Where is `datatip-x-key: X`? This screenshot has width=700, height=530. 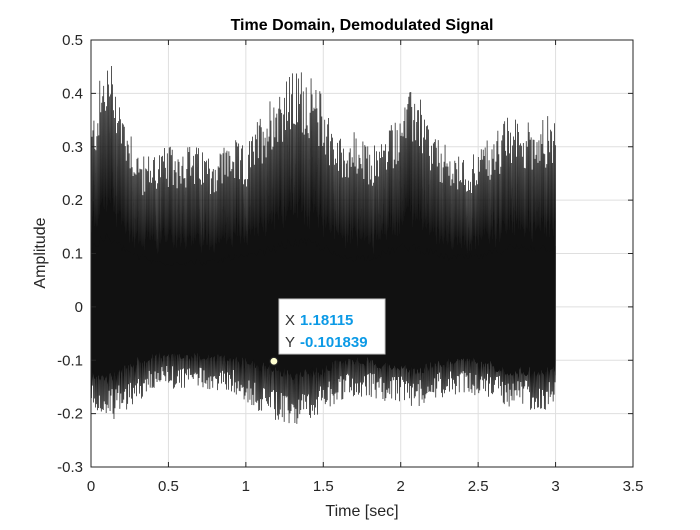
datatip-x-key: X is located at coordinates (290, 320).